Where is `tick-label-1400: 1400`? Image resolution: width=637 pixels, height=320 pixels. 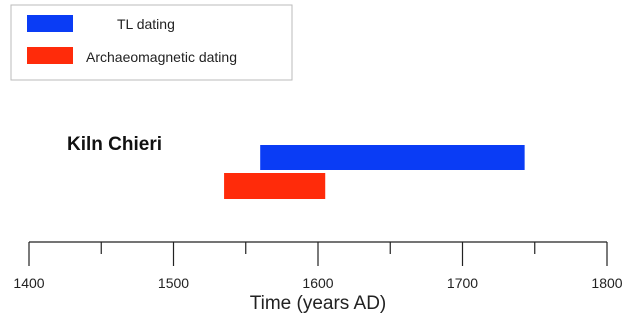
tick-label-1400: 1400 is located at coordinates (28, 283).